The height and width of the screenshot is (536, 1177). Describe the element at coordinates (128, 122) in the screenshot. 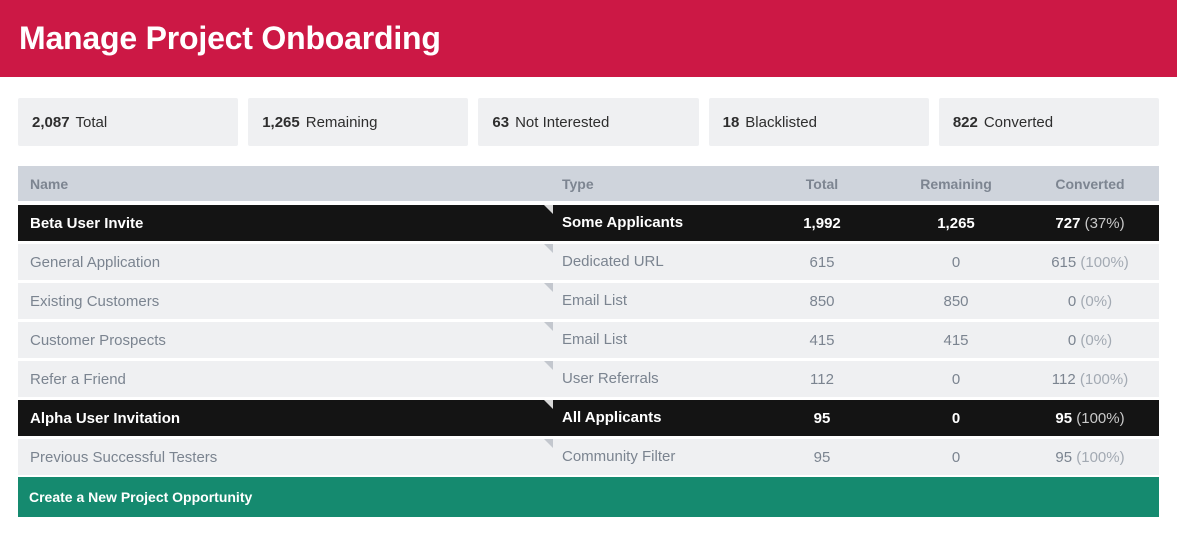

I see `stat-total: 2,087 Total` at that location.